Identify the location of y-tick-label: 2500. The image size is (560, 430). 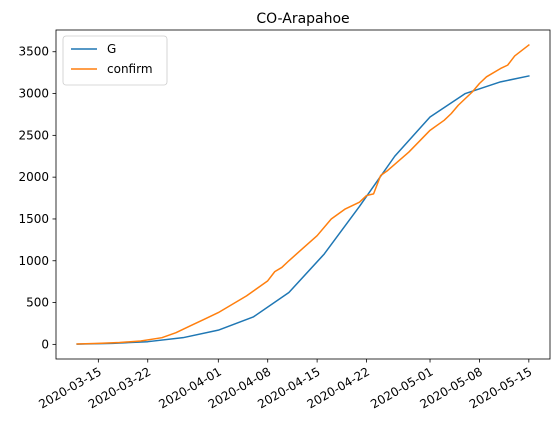
(33, 135).